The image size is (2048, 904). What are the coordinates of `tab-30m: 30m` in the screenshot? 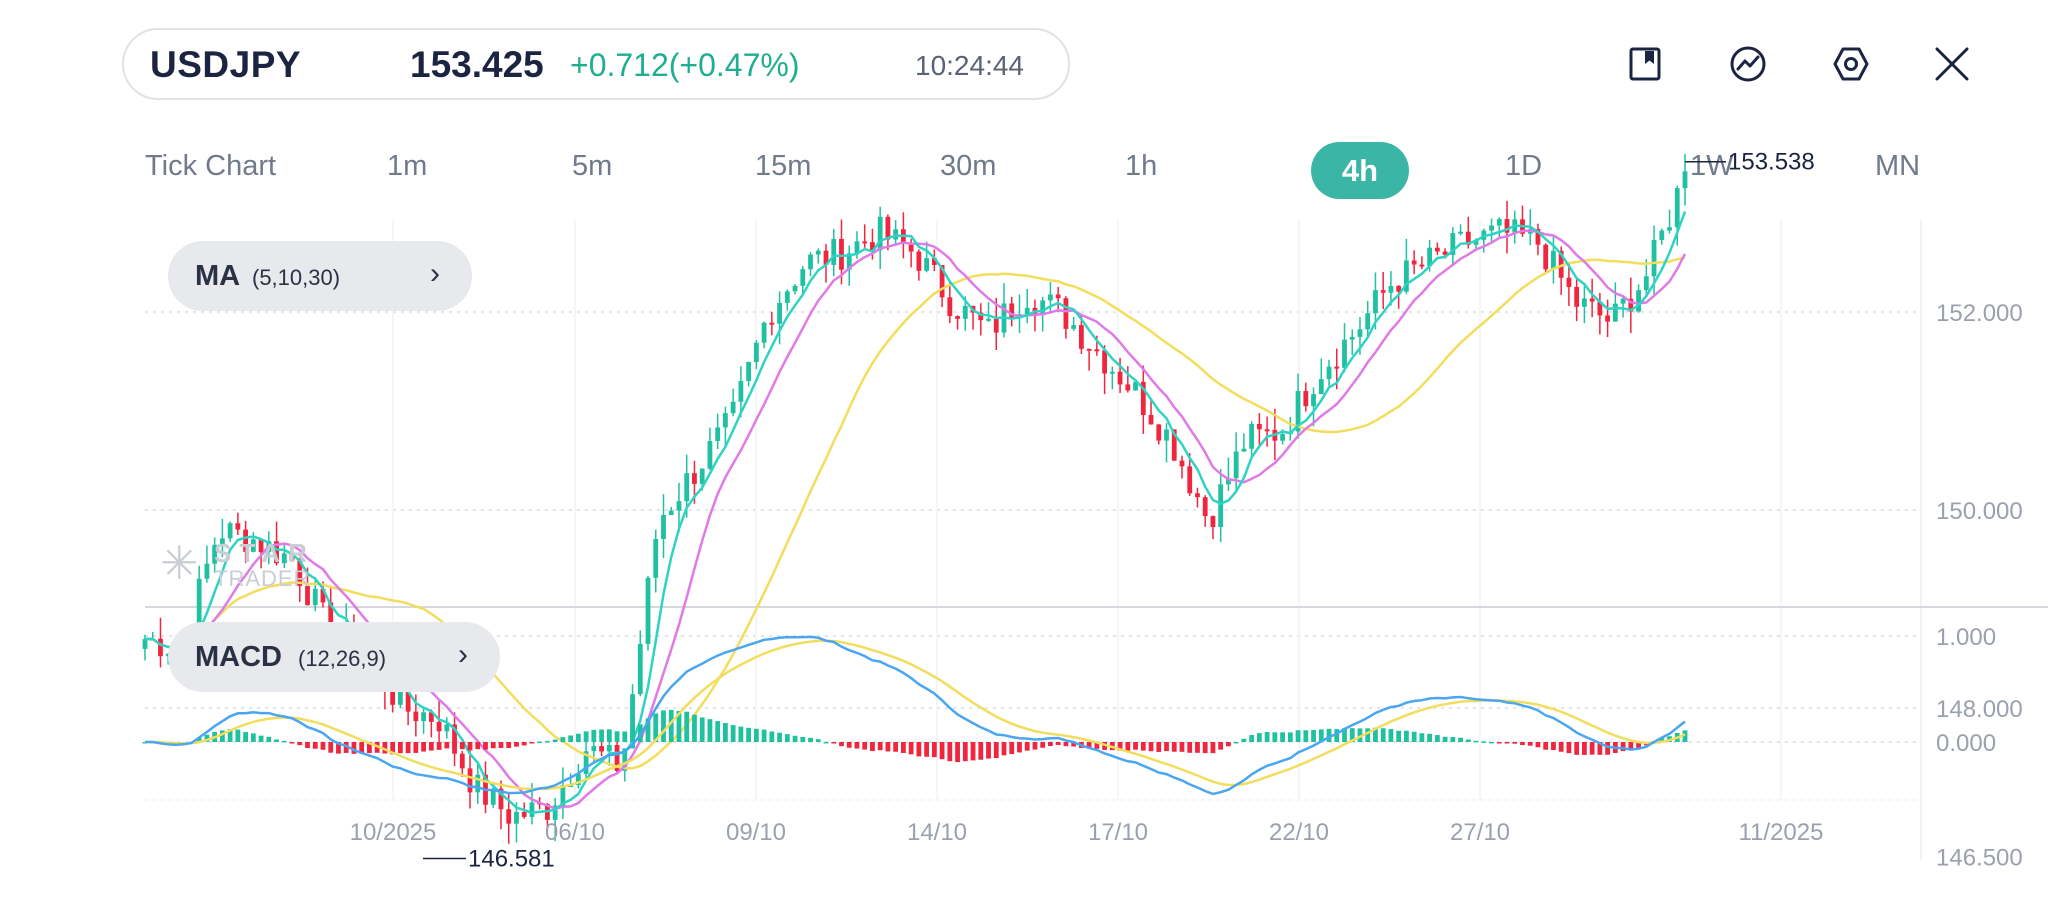 It's located at (968, 166).